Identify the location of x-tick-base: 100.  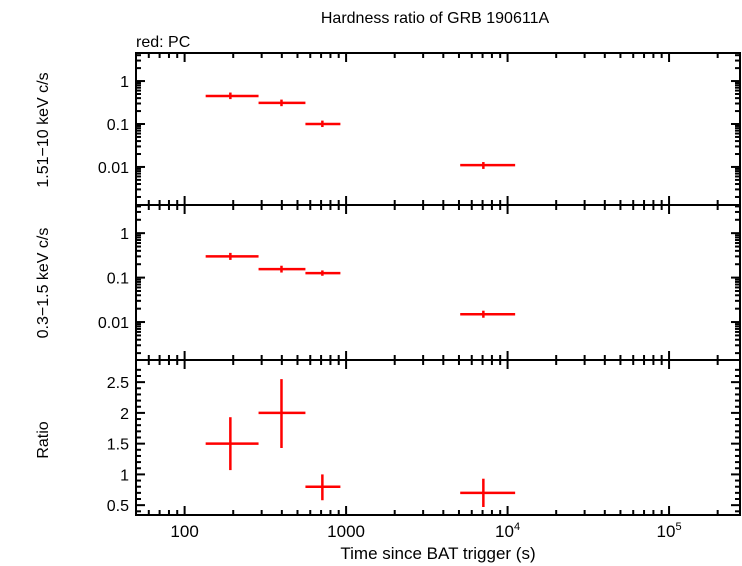
(184, 531).